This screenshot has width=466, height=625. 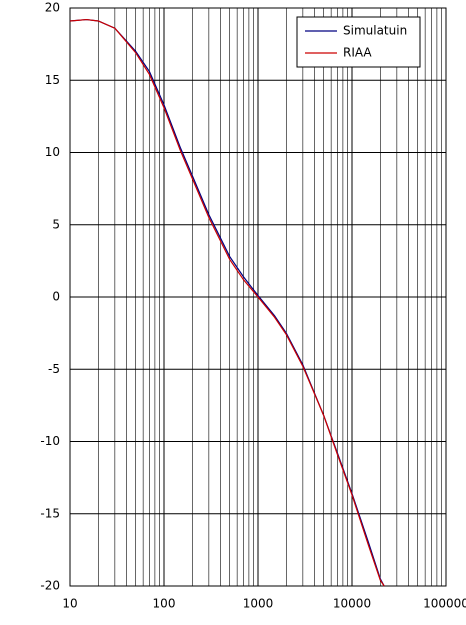 What do you see at coordinates (258, 604) in the screenshot?
I see `x-tick-label: 1000` at bounding box center [258, 604].